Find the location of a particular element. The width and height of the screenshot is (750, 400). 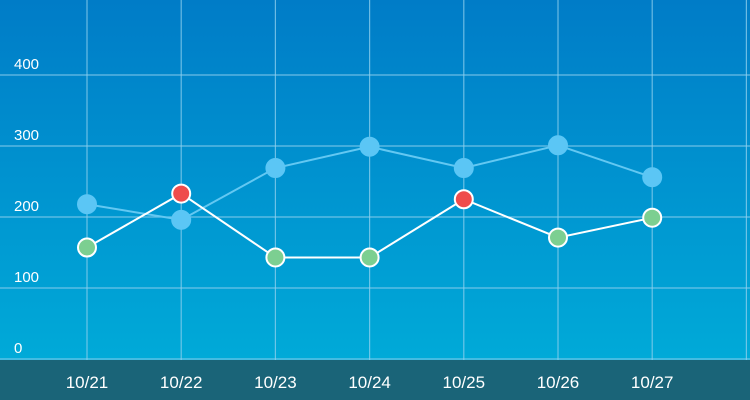

x-tick-label: 10/24 is located at coordinates (369, 382).